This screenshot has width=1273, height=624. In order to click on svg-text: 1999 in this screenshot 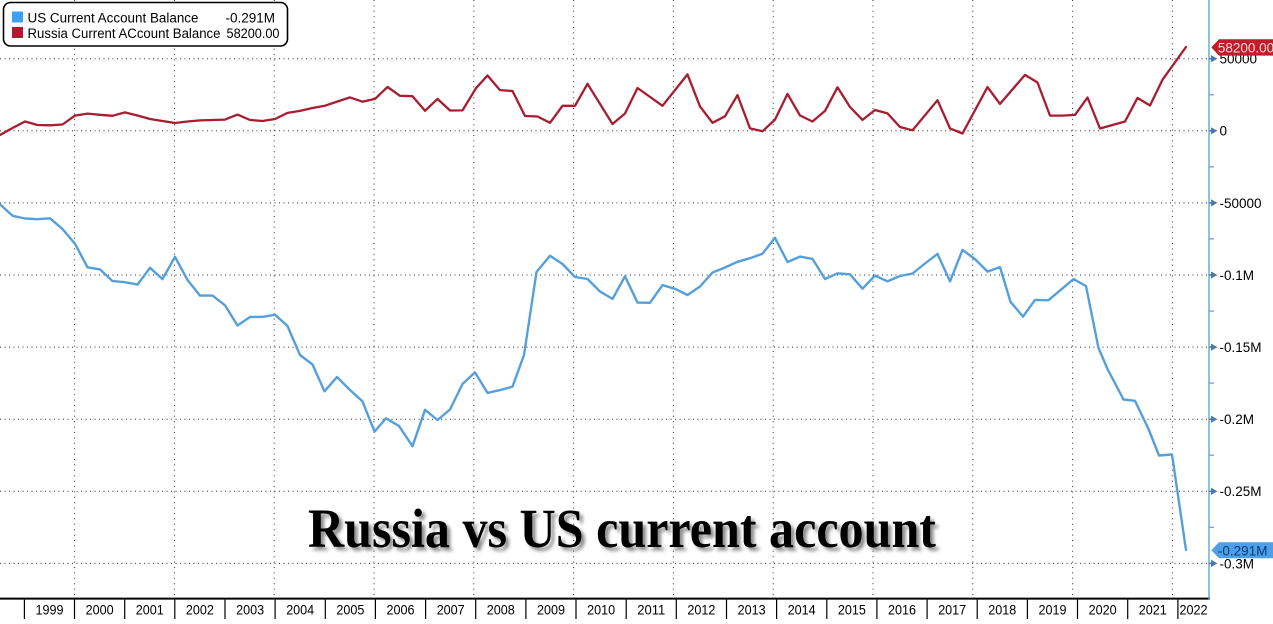, I will do `click(50, 610)`.